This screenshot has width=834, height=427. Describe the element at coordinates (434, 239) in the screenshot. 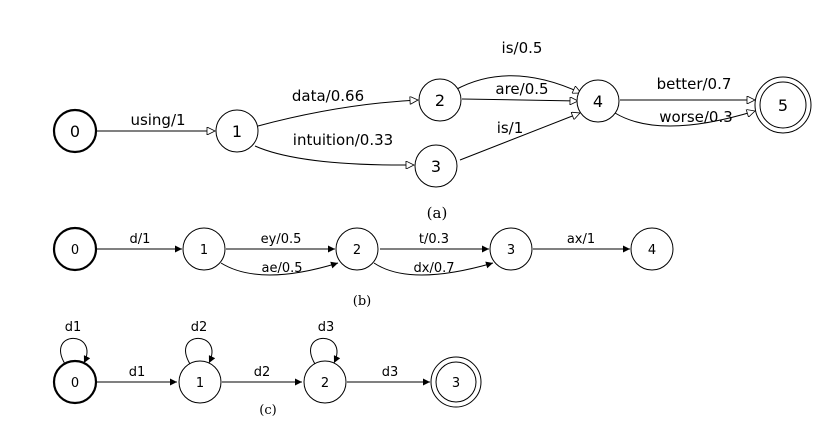

I see `edge-label: t/0.3` at that location.